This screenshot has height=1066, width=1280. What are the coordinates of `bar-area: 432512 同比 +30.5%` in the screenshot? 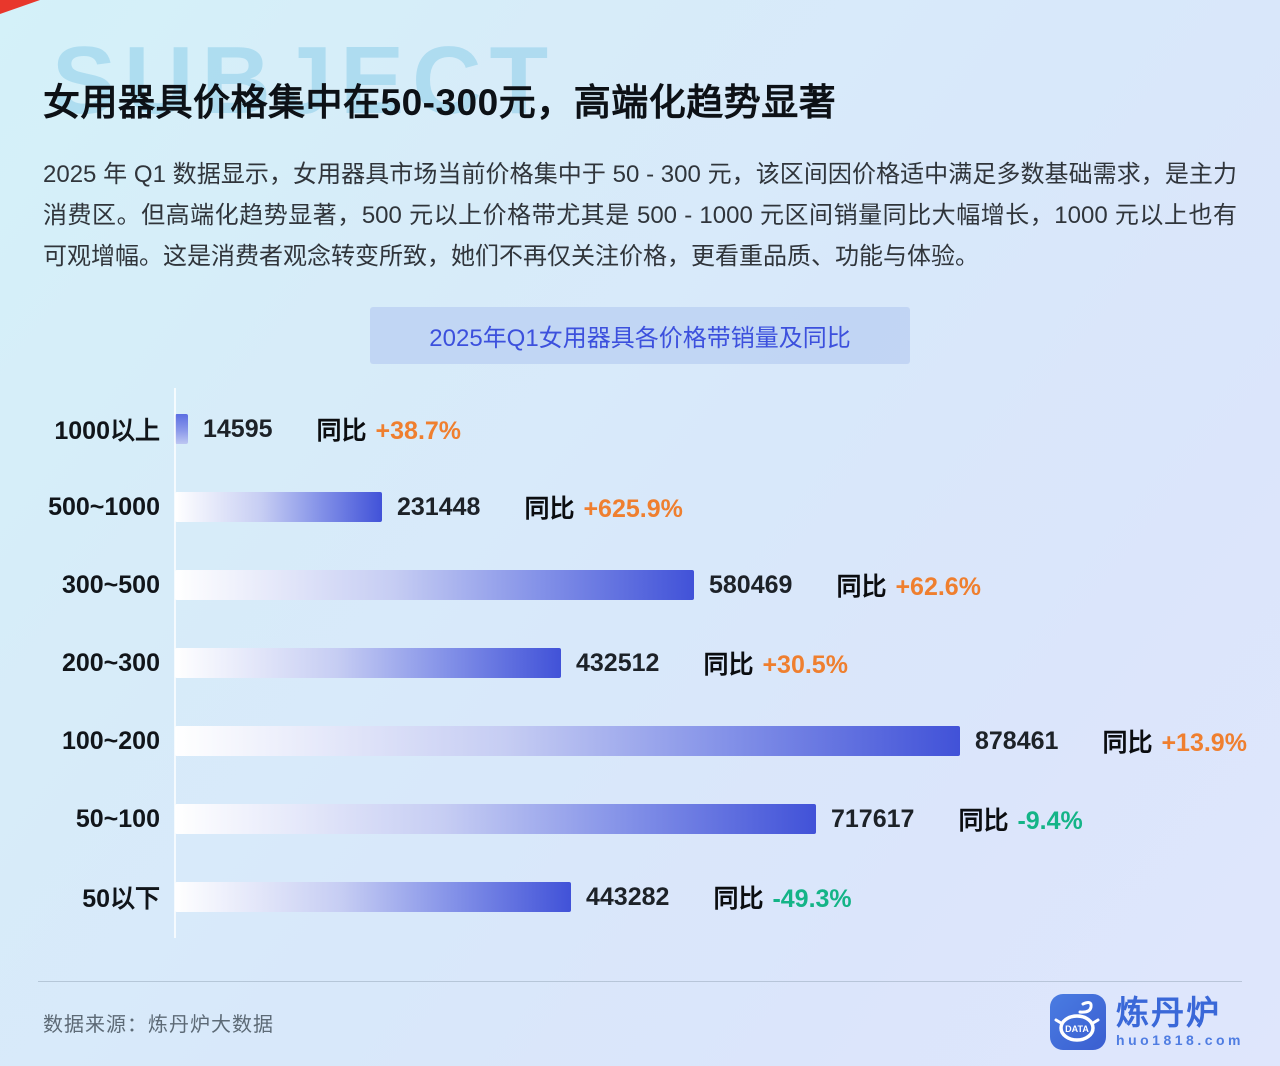 It's located at (706, 663).